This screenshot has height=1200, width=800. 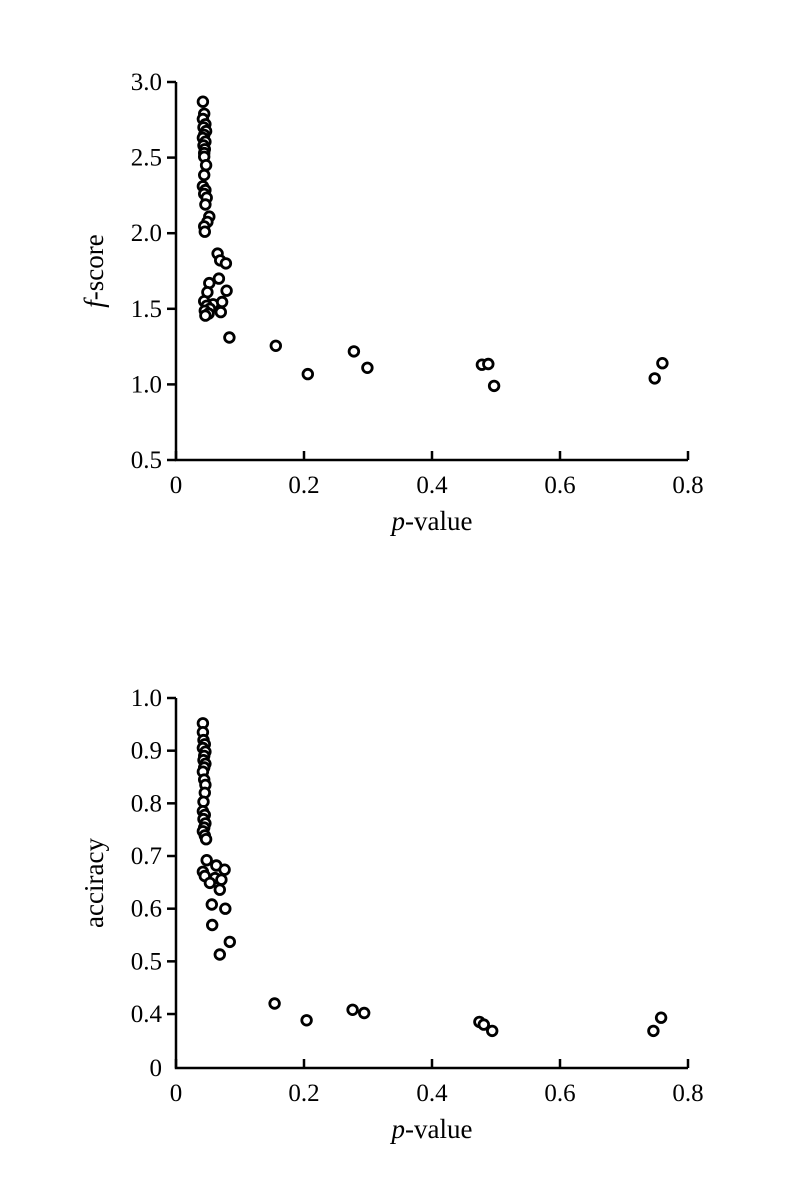 What do you see at coordinates (432, 244) in the screenshot?
I see `data-points` at bounding box center [432, 244].